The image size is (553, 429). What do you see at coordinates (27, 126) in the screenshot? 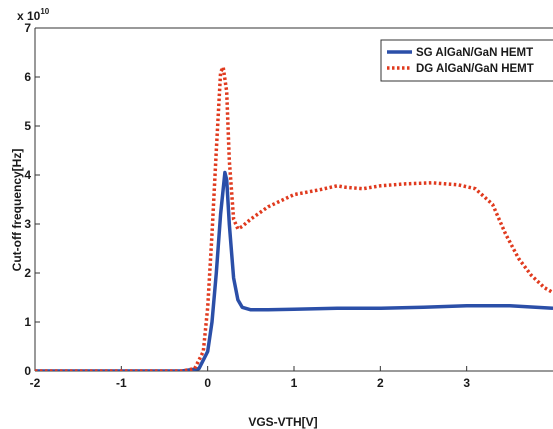
I see `y-tick-label: 5` at bounding box center [27, 126].